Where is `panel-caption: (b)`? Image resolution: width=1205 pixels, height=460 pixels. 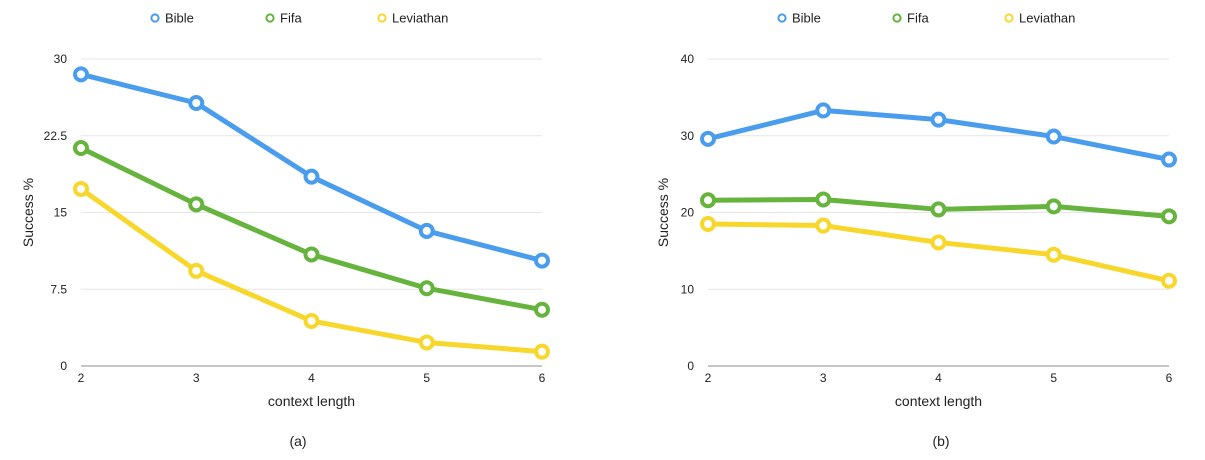
panel-caption: (b) is located at coordinates (940, 441).